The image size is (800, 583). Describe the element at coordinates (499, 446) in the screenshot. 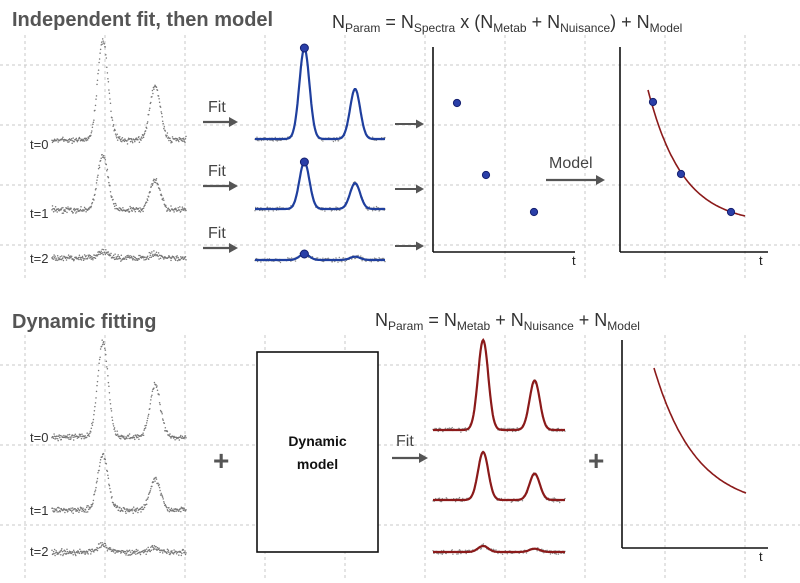

I see `bottom-fitted-spectra` at that location.